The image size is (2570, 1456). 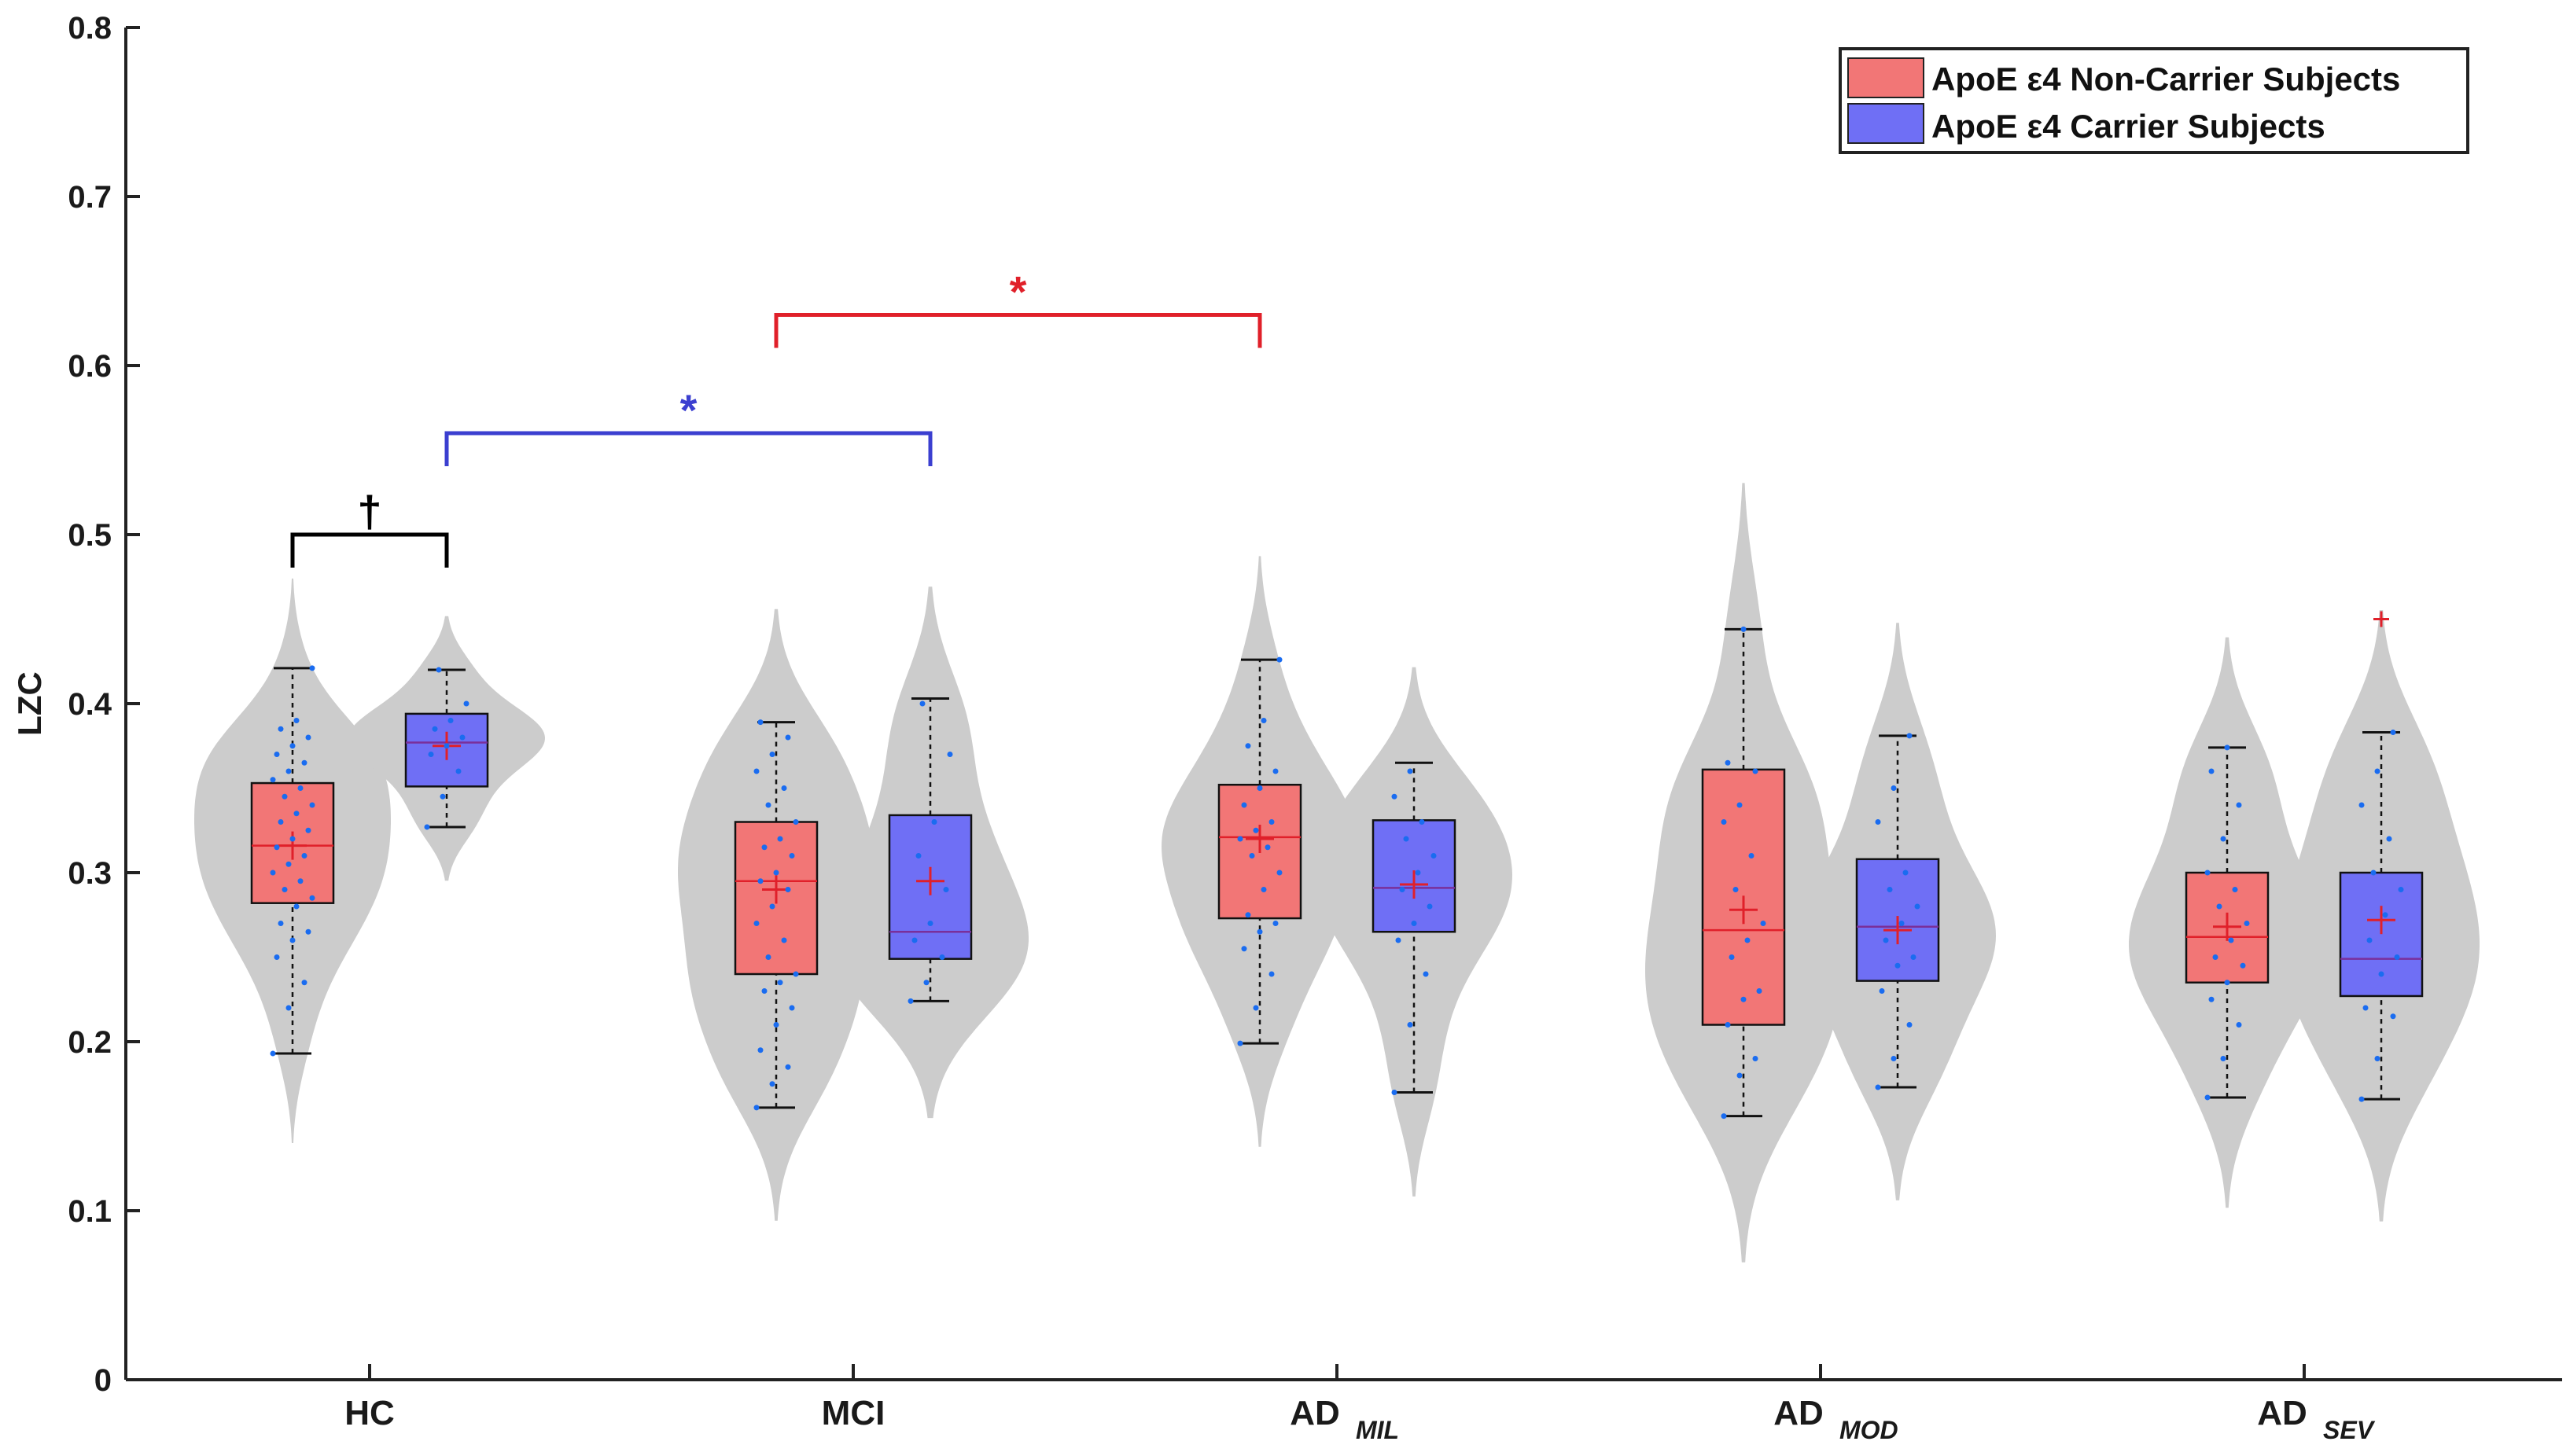 What do you see at coordinates (1868, 1430) in the screenshot?
I see `x-tick-sublabel: MOD` at bounding box center [1868, 1430].